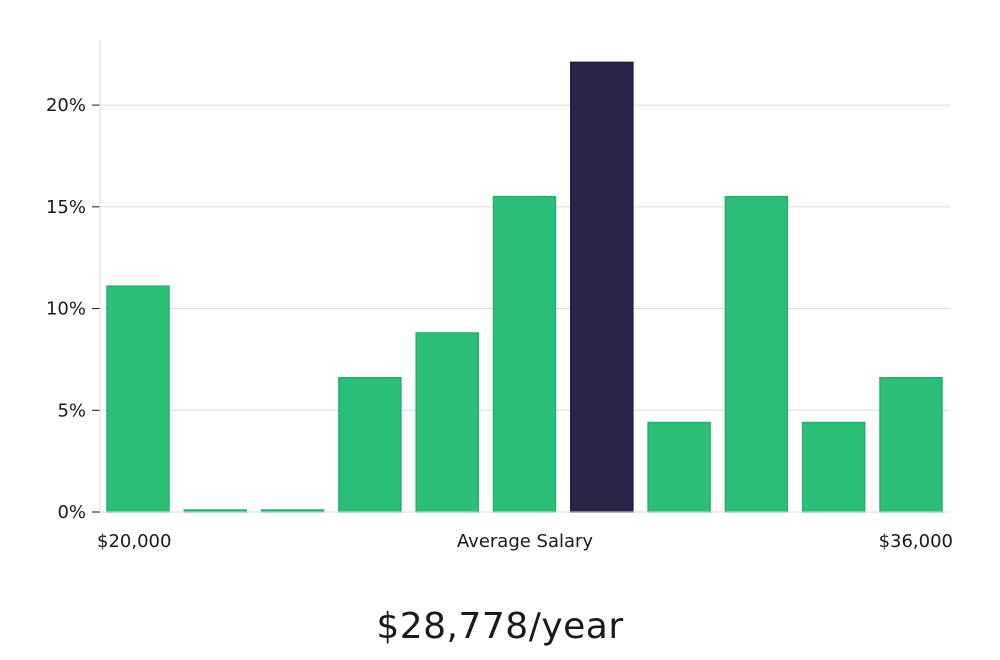 The height and width of the screenshot is (660, 1000). What do you see at coordinates (66, 207) in the screenshot?
I see `y-tick-label-15: 15%` at bounding box center [66, 207].